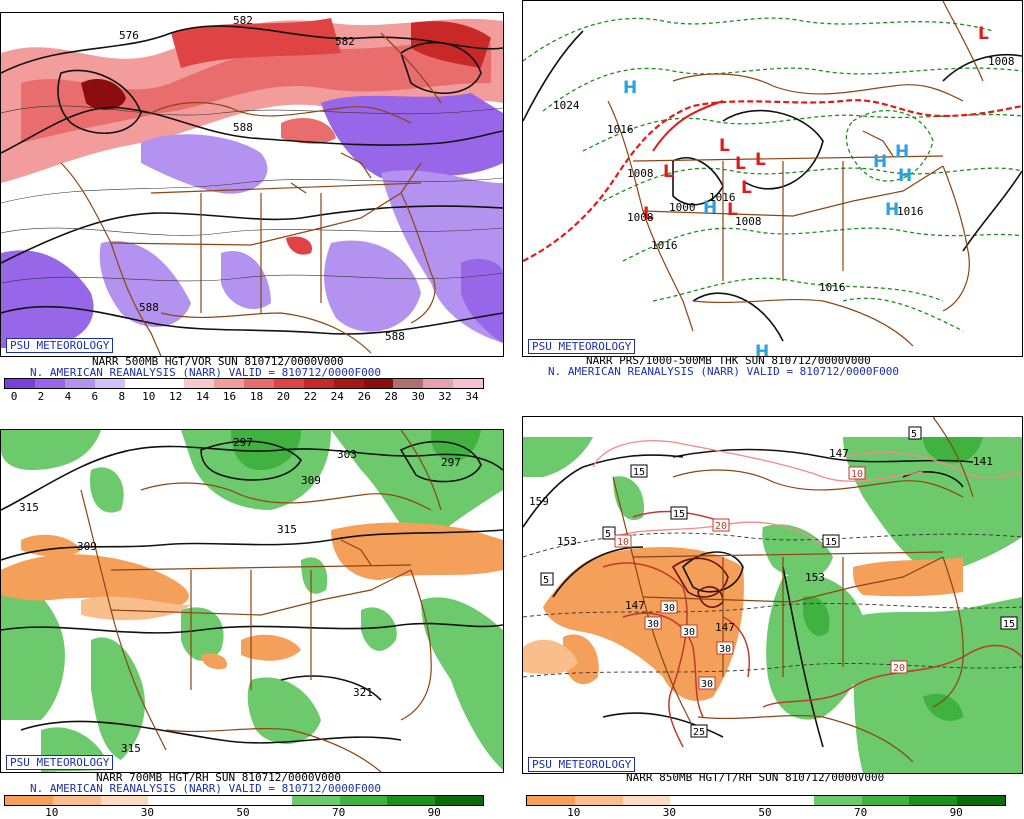  What do you see at coordinates (539, 501) in the screenshot?
I see `height-label: 159` at bounding box center [539, 501].